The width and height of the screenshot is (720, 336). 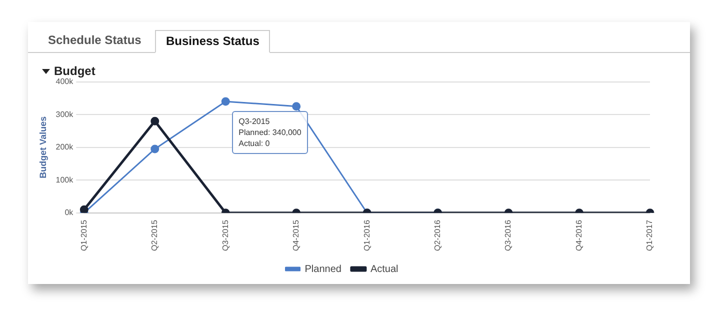 What do you see at coordinates (649, 235) in the screenshot?
I see `x-tick-label: Q1-2017` at bounding box center [649, 235].